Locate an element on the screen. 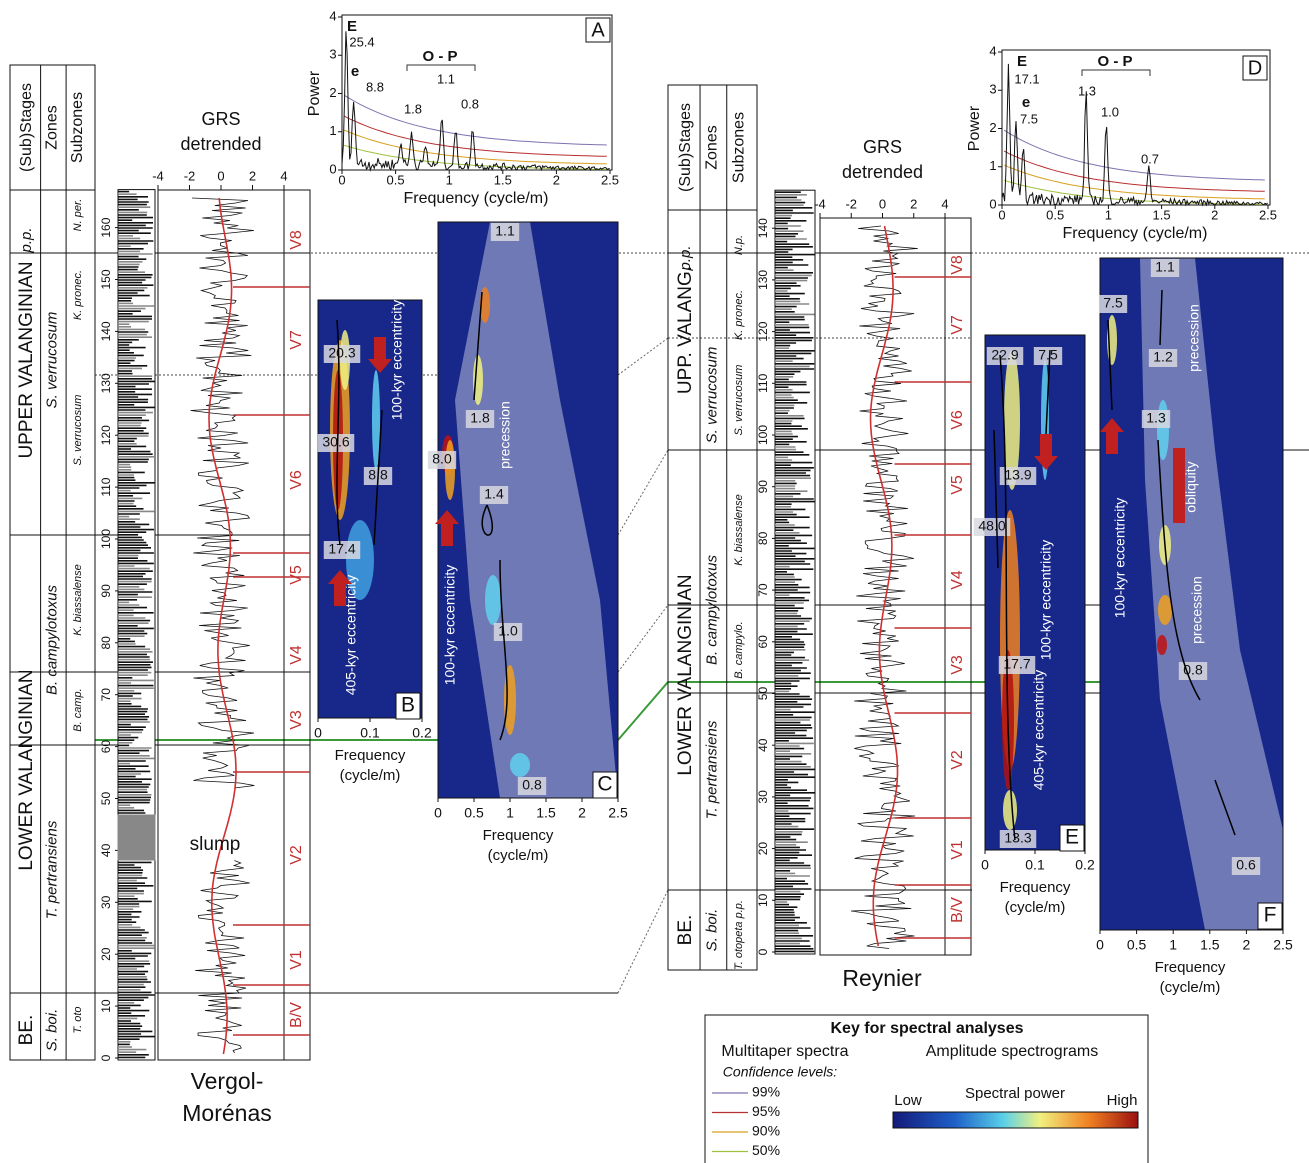  depth-tick: 140 is located at coordinates (763, 228).